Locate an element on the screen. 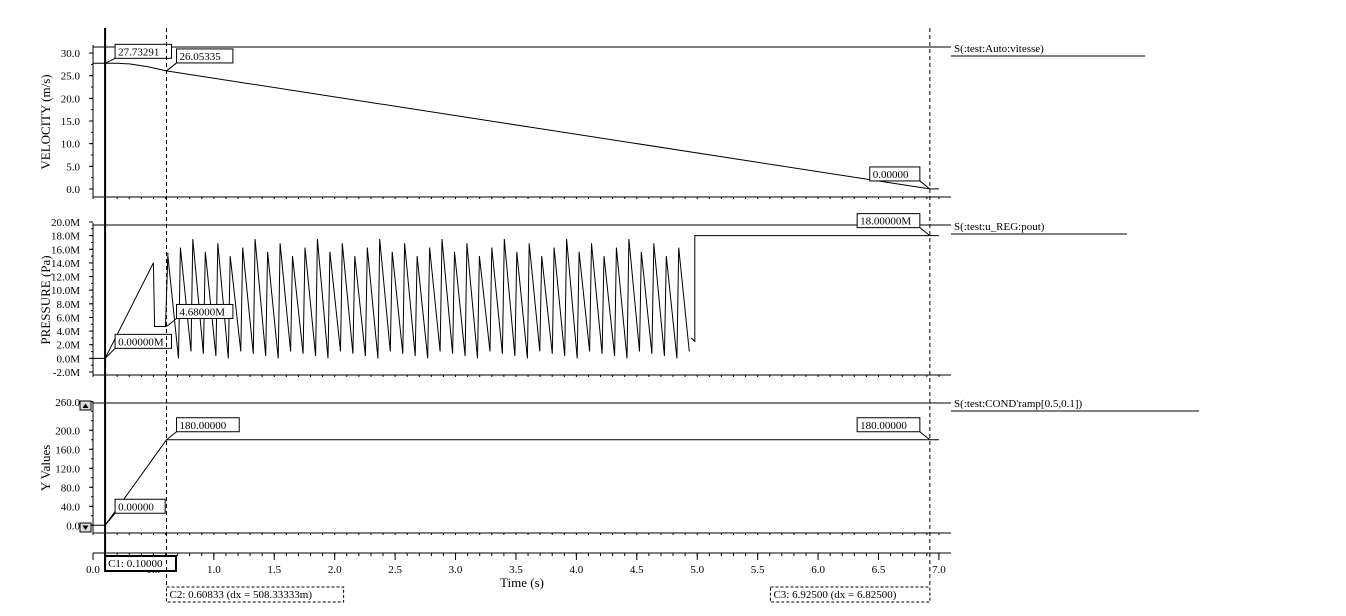  x-tick-label: 6.0 is located at coordinates (818, 570).